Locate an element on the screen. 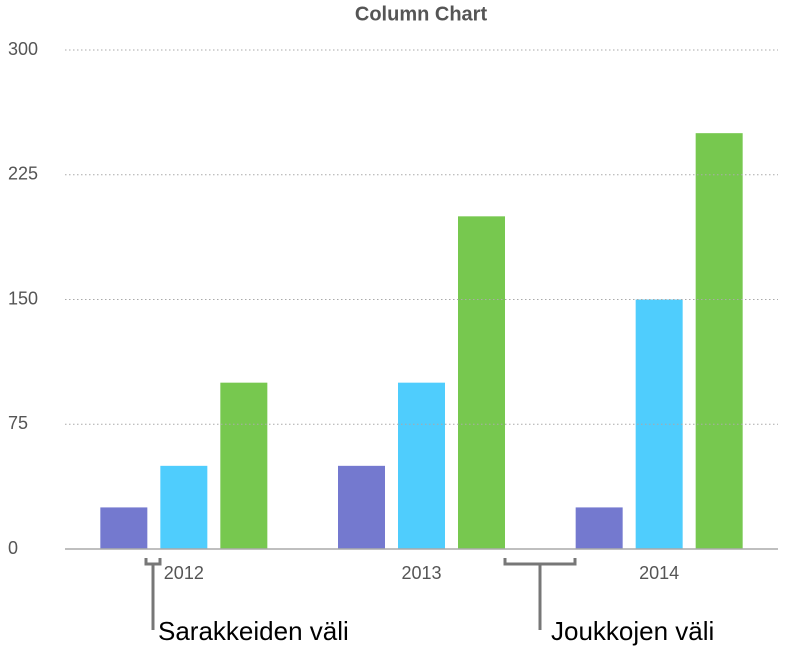 Image resolution: width=790 pixels, height=657 pixels. y-tick-label: 75 is located at coordinates (18, 423).